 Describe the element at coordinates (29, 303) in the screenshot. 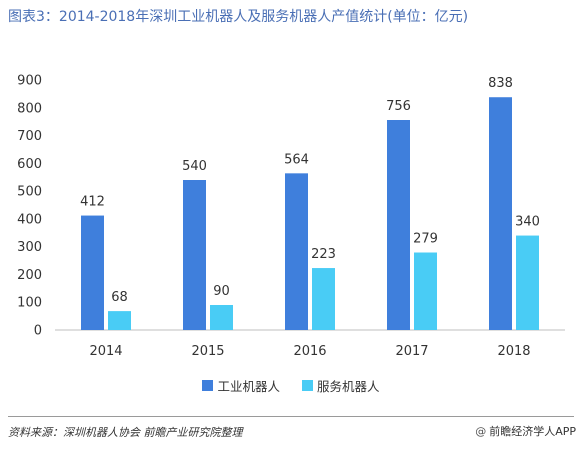

I see `y-tick-label: 100` at that location.